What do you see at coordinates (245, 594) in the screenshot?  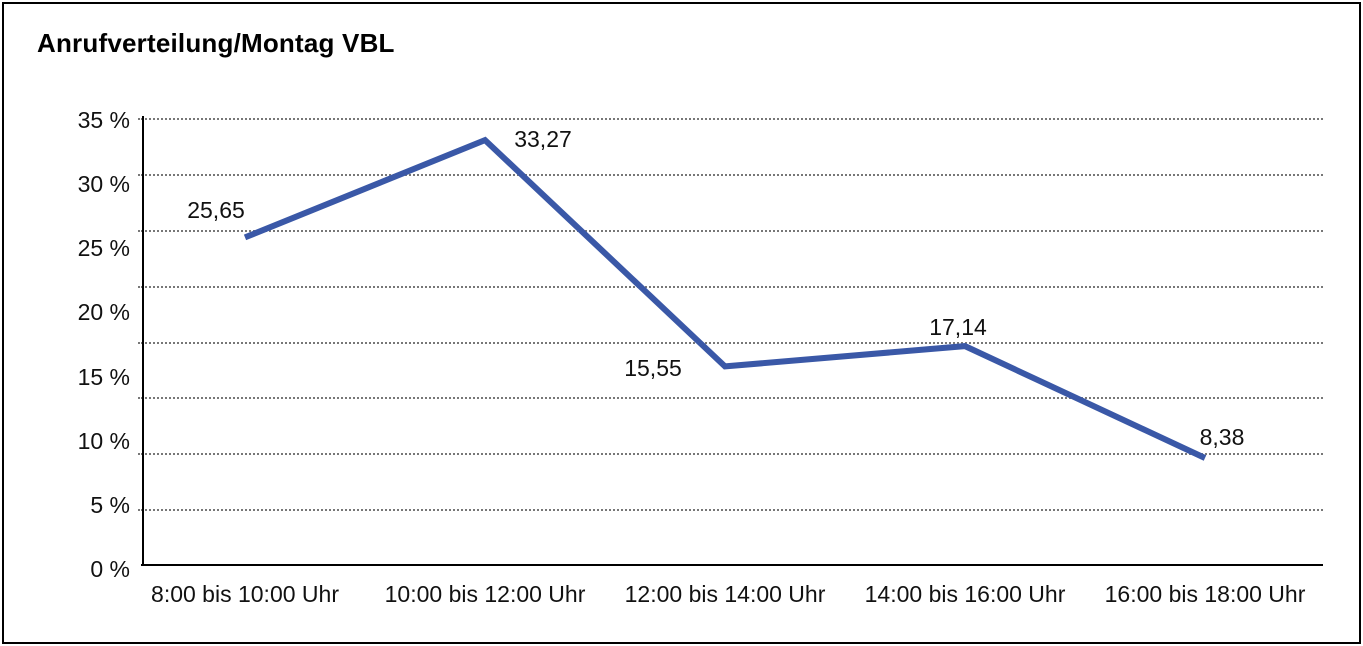 I see `x-axis-label: 8:00 bis 10:00 Uhr` at bounding box center [245, 594].